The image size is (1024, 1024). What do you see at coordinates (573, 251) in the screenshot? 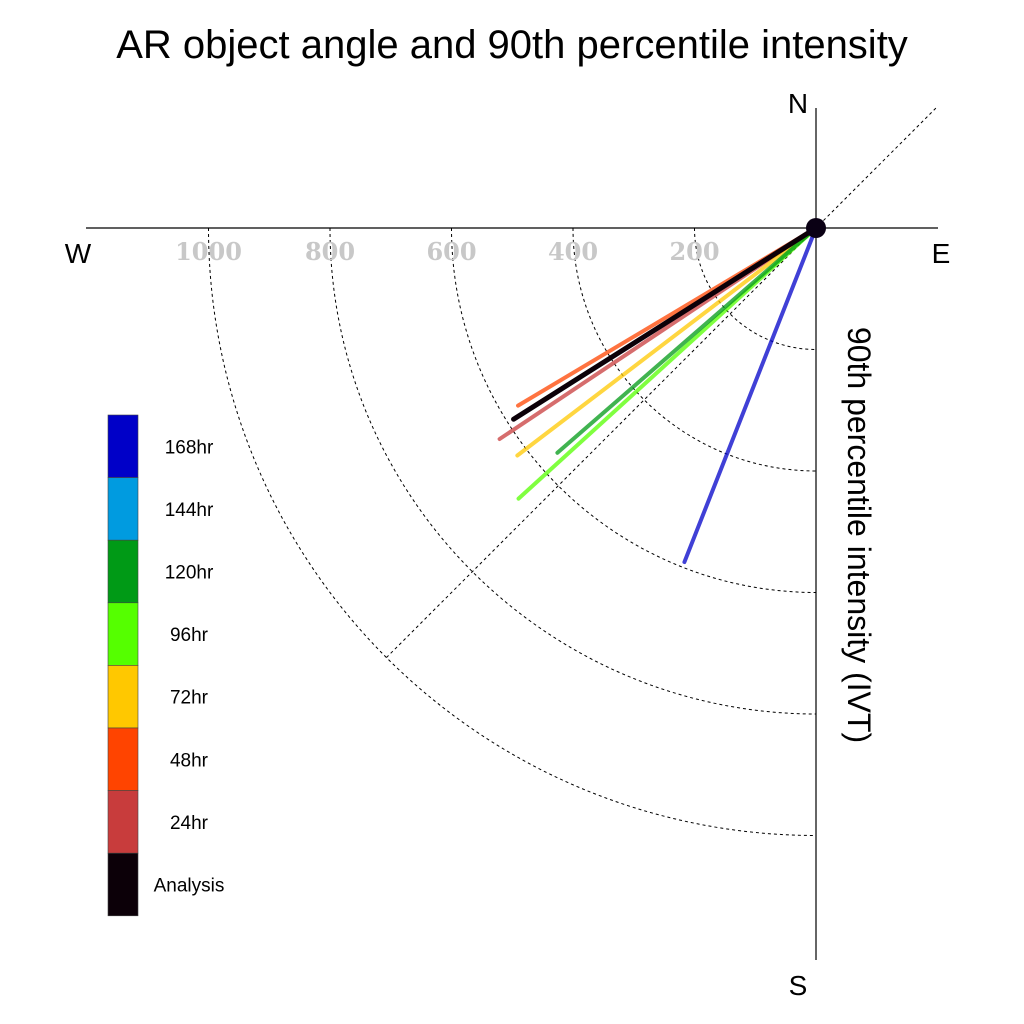
I see `range-ring-label-400: 400` at bounding box center [573, 251].